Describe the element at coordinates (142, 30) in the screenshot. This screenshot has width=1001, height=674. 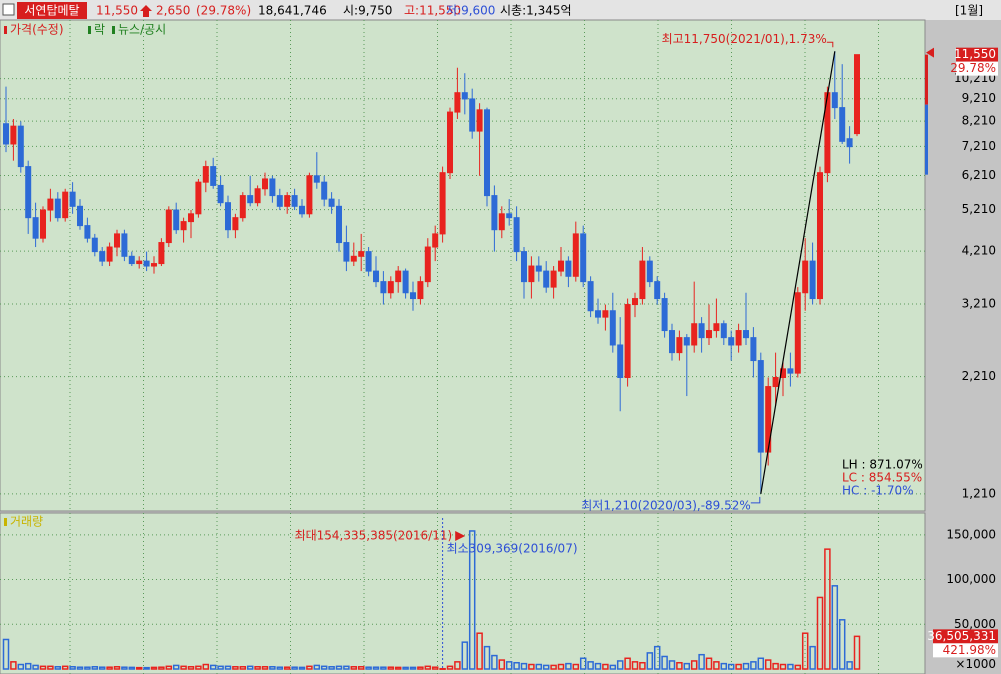
I see `legend-news: 뉴스/공시` at that location.